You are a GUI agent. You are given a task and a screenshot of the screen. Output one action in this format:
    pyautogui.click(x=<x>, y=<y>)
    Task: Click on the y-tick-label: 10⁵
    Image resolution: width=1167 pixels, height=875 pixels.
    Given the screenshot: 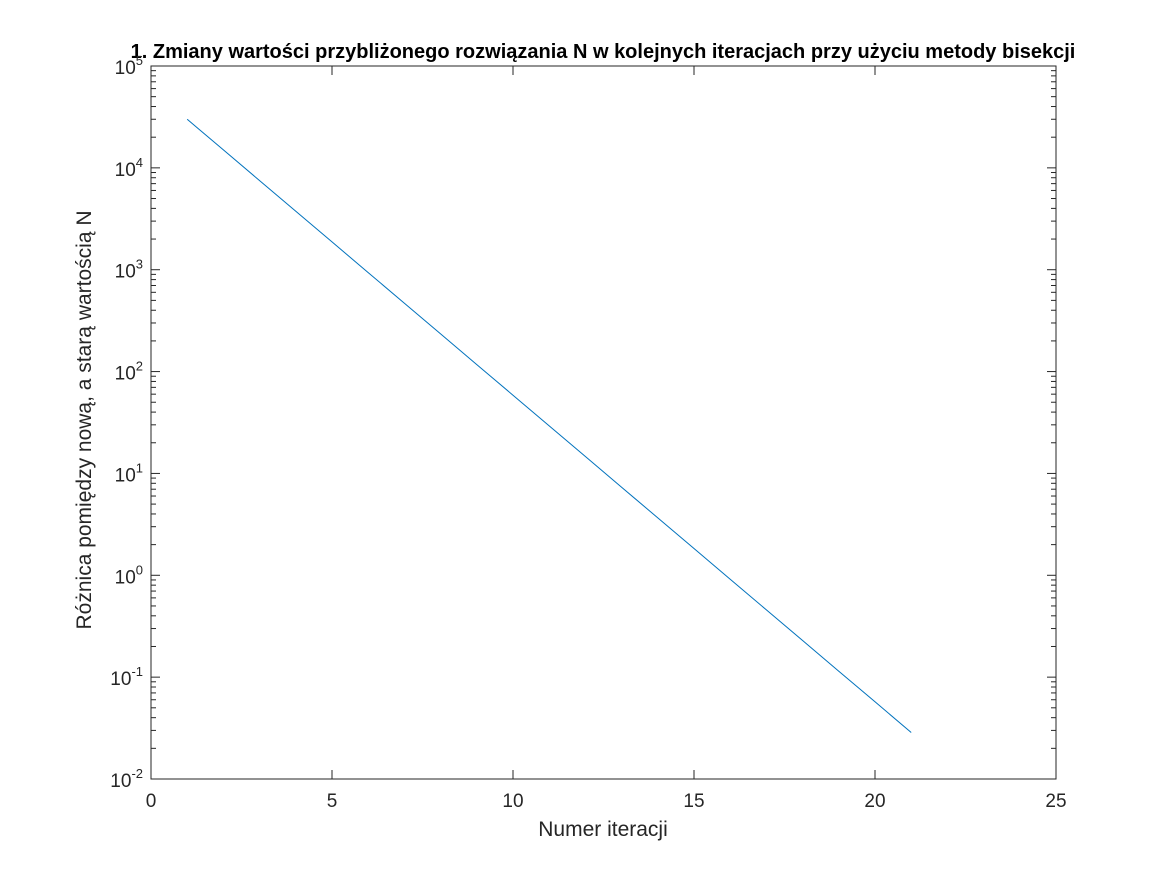 What is the action you would take?
    pyautogui.click(x=129, y=66)
    